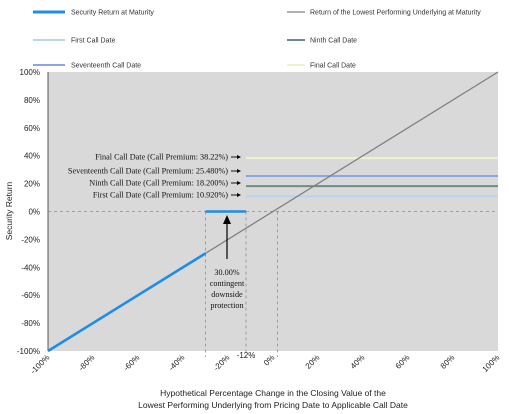 The width and height of the screenshot is (509, 414). Describe the element at coordinates (448, 362) in the screenshot. I see `x-tick-label: 80%` at that location.